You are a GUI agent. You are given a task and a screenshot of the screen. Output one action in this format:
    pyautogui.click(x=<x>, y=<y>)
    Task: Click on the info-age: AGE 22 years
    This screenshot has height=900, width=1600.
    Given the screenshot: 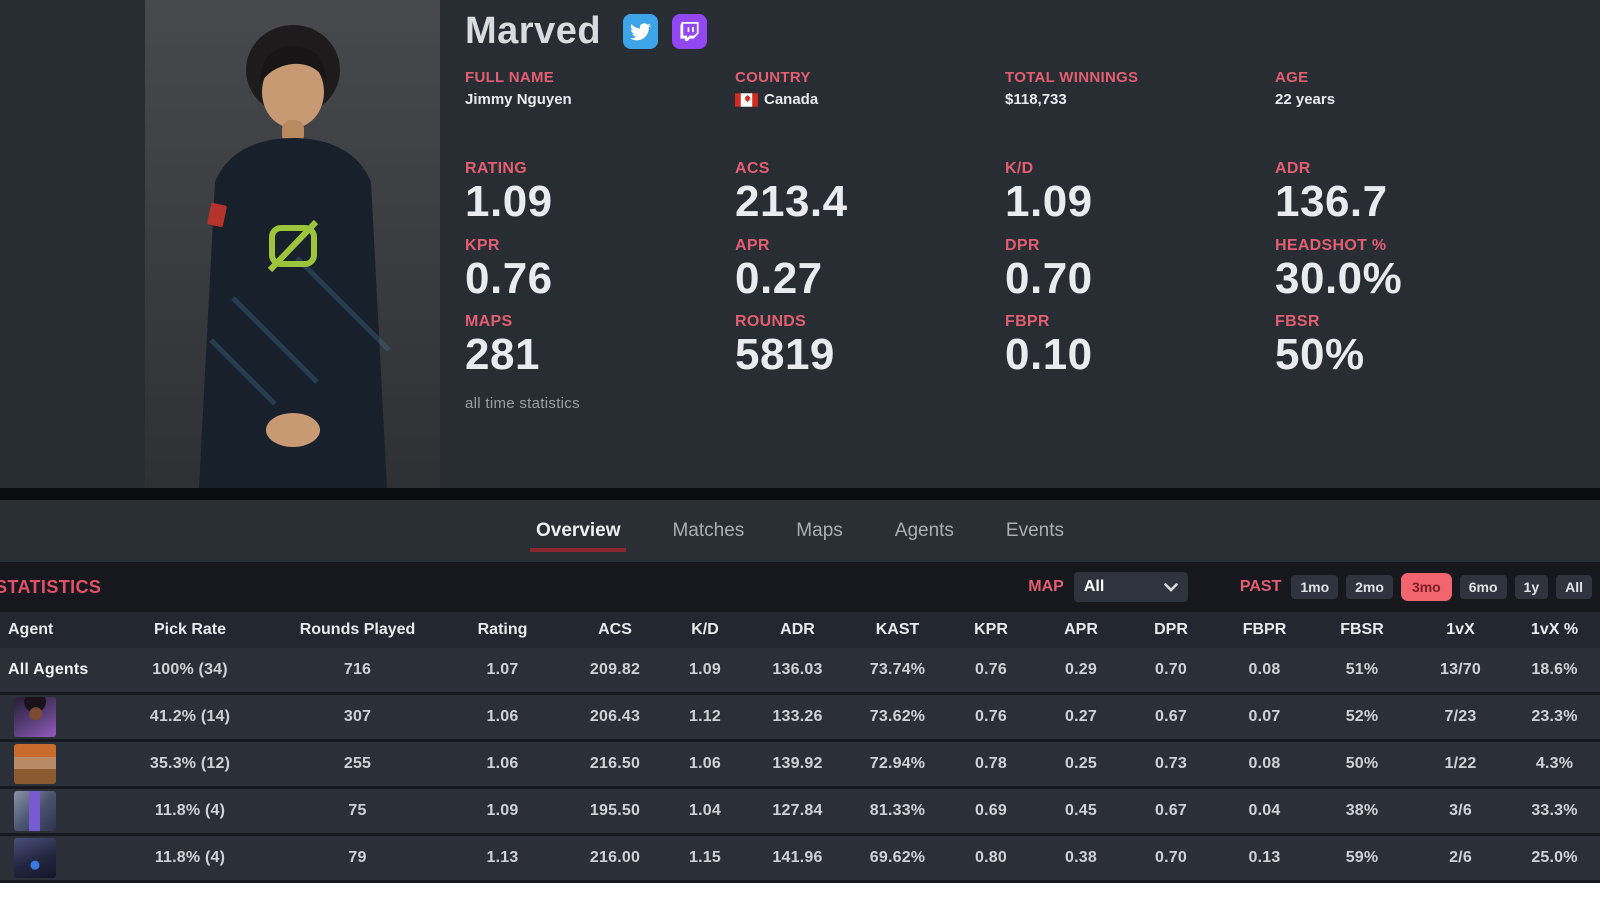 What is the action you would take?
    pyautogui.click(x=1410, y=88)
    